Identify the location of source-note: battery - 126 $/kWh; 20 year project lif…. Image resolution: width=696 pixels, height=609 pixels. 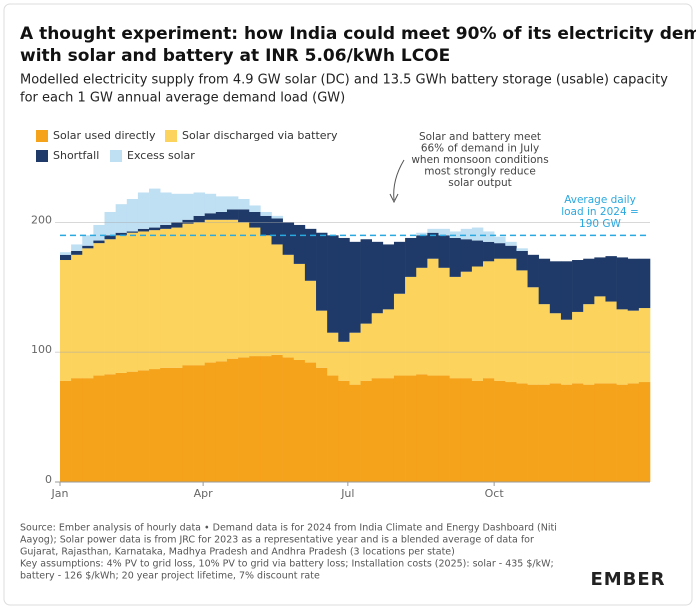
(170, 576).